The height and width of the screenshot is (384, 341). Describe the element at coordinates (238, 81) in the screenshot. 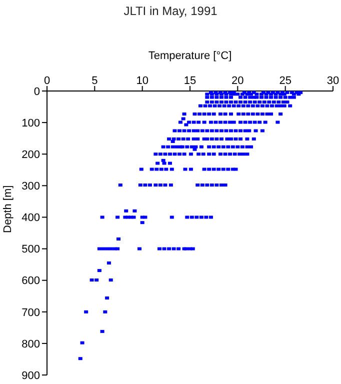

I see `x-tick-label: 20` at that location.